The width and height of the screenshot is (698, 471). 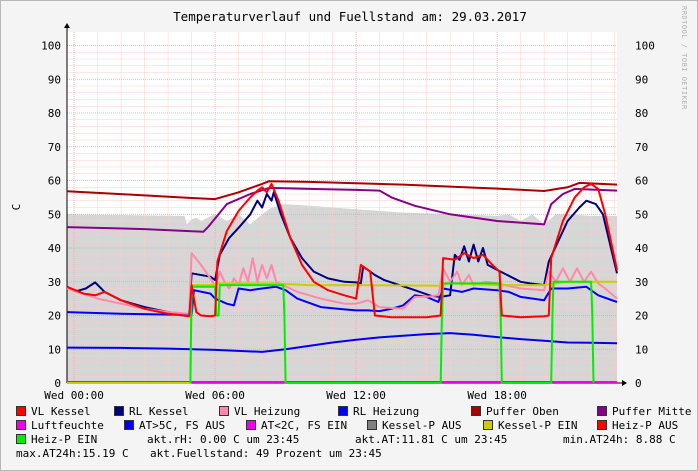 What do you see at coordinates (267, 411) in the screenshot?
I see `legend-label: VL Heizung` at bounding box center [267, 411].